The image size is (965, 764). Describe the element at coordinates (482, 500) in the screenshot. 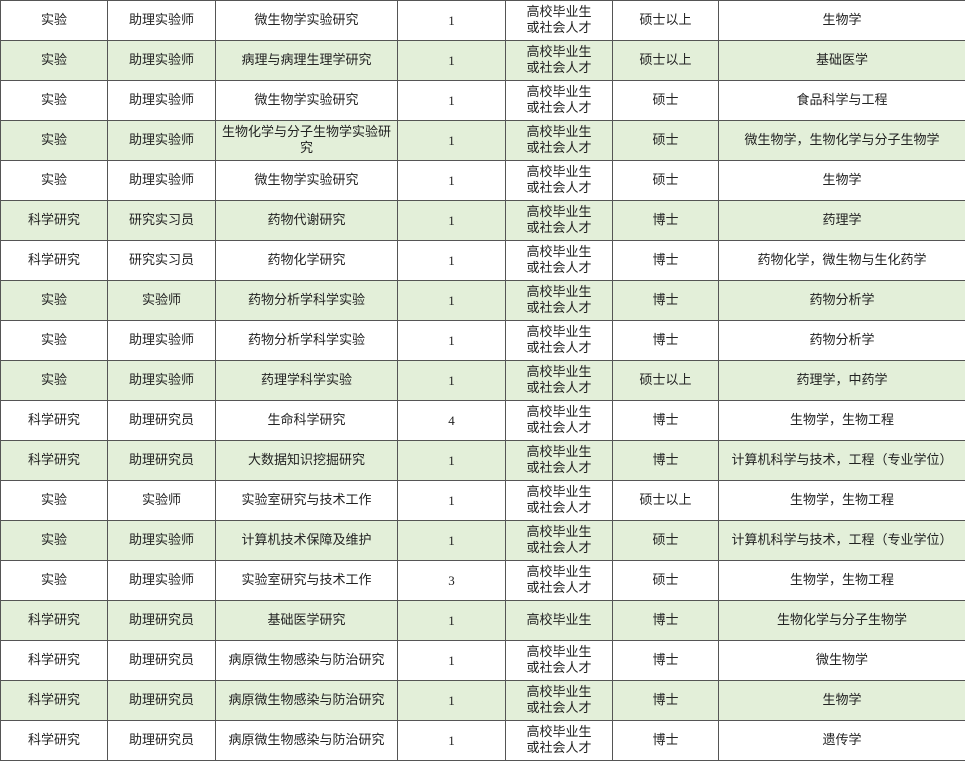

I see `table-row: 实验 实验师 实验室研究与技术工作 1 高校毕业生 或社会人才 硕士以上 生物学，生物工程` at that location.